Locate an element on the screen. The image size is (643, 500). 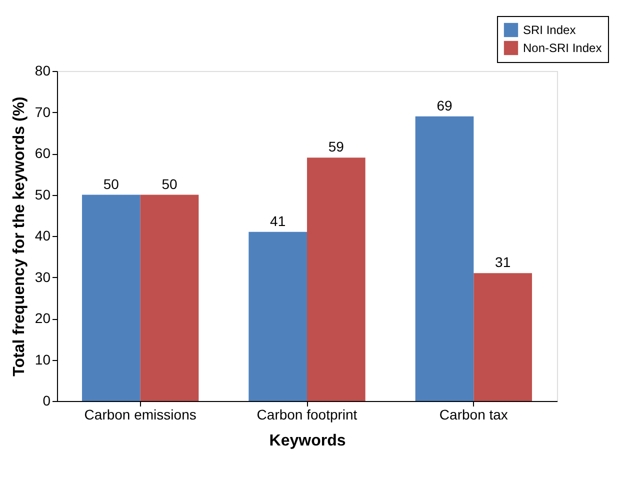
x-tick-label: Carbon tax is located at coordinates (473, 414).